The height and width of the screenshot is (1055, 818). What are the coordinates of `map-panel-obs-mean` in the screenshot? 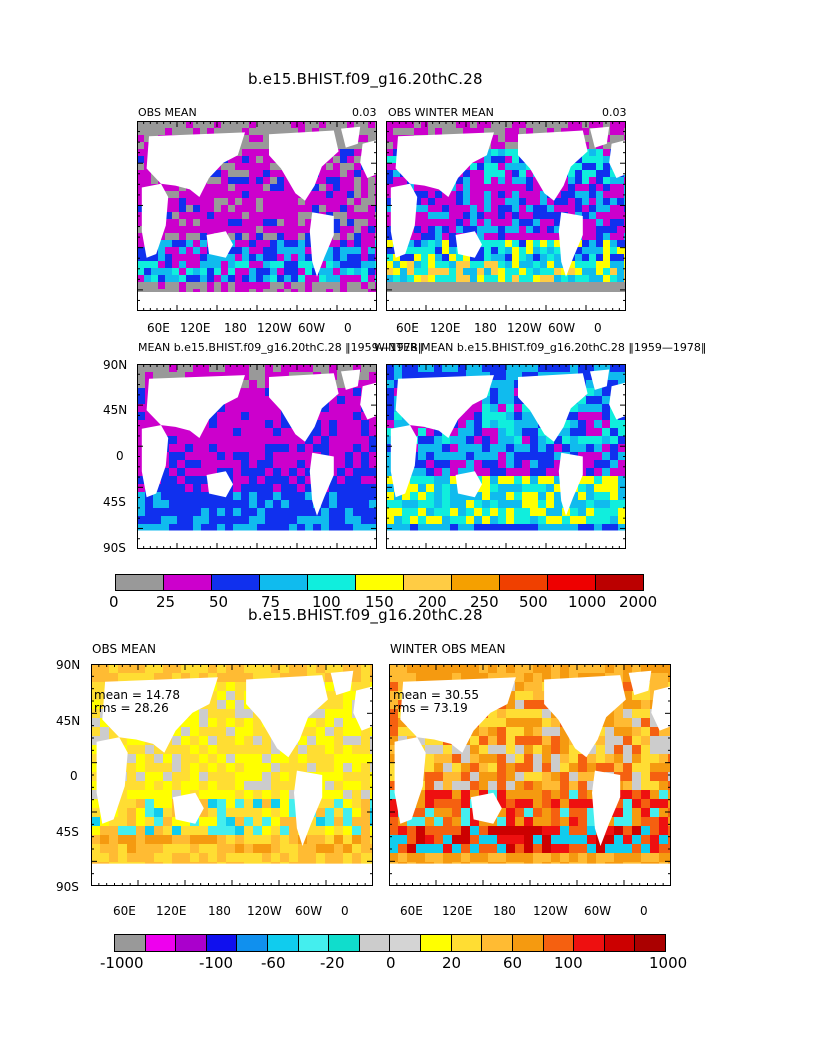 It's located at (257, 216).